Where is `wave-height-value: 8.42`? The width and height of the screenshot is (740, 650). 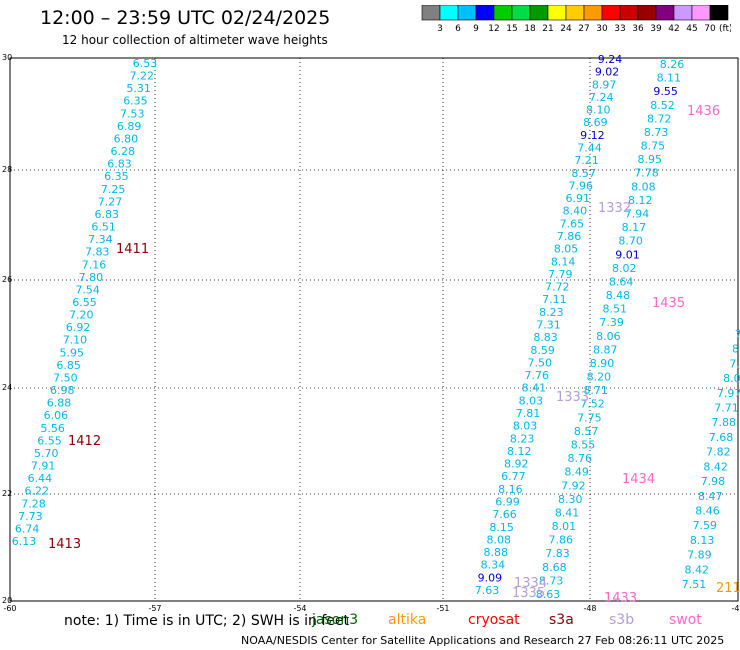 wave-height-value: 8.42 is located at coordinates (715, 466).